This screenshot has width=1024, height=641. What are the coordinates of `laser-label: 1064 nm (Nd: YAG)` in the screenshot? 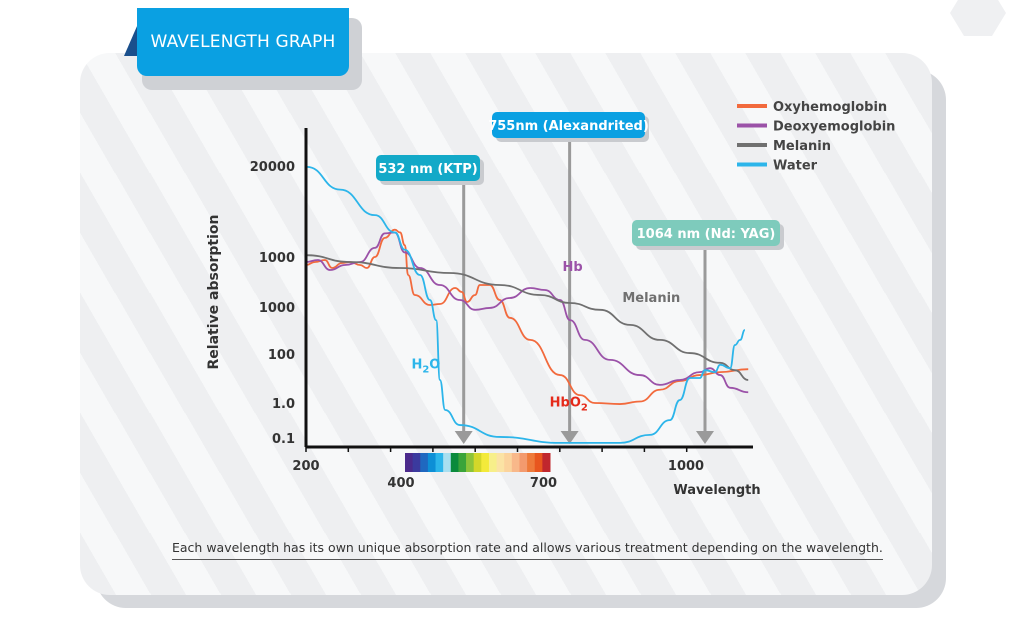 It's located at (706, 234).